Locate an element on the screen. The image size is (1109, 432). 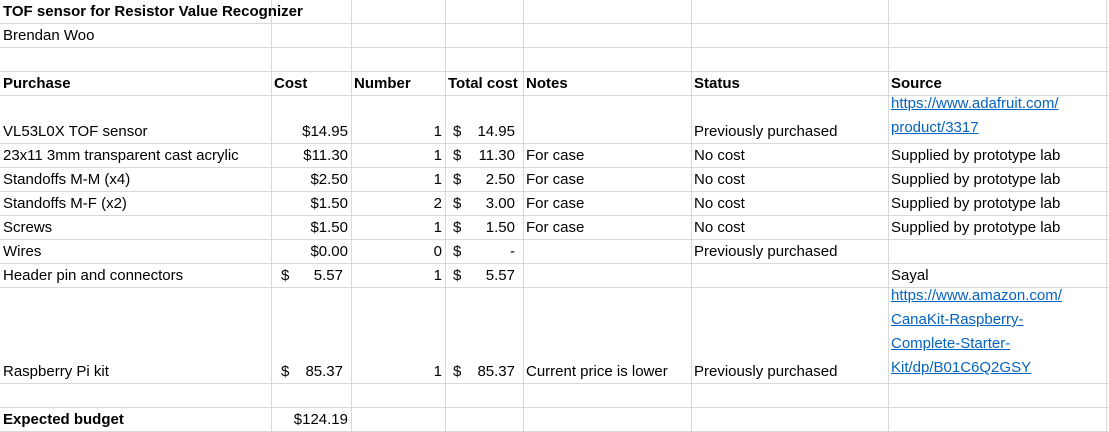
budget-label: Expected budget is located at coordinates (63, 419).